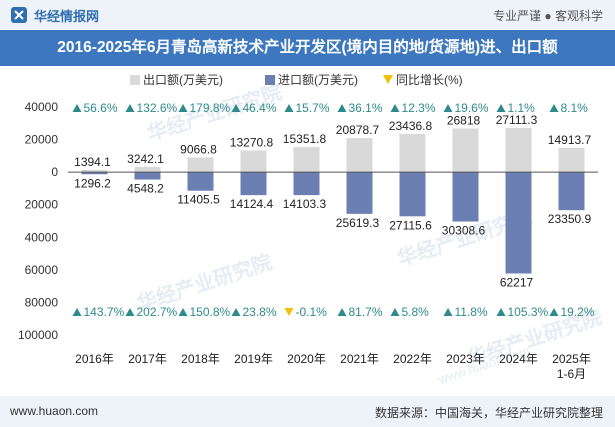 Image resolution: width=615 pixels, height=427 pixels. What do you see at coordinates (307, 14) in the screenshot?
I see `top-bar: 华经情报网 专业严谨 ● 客观科学` at bounding box center [307, 14].